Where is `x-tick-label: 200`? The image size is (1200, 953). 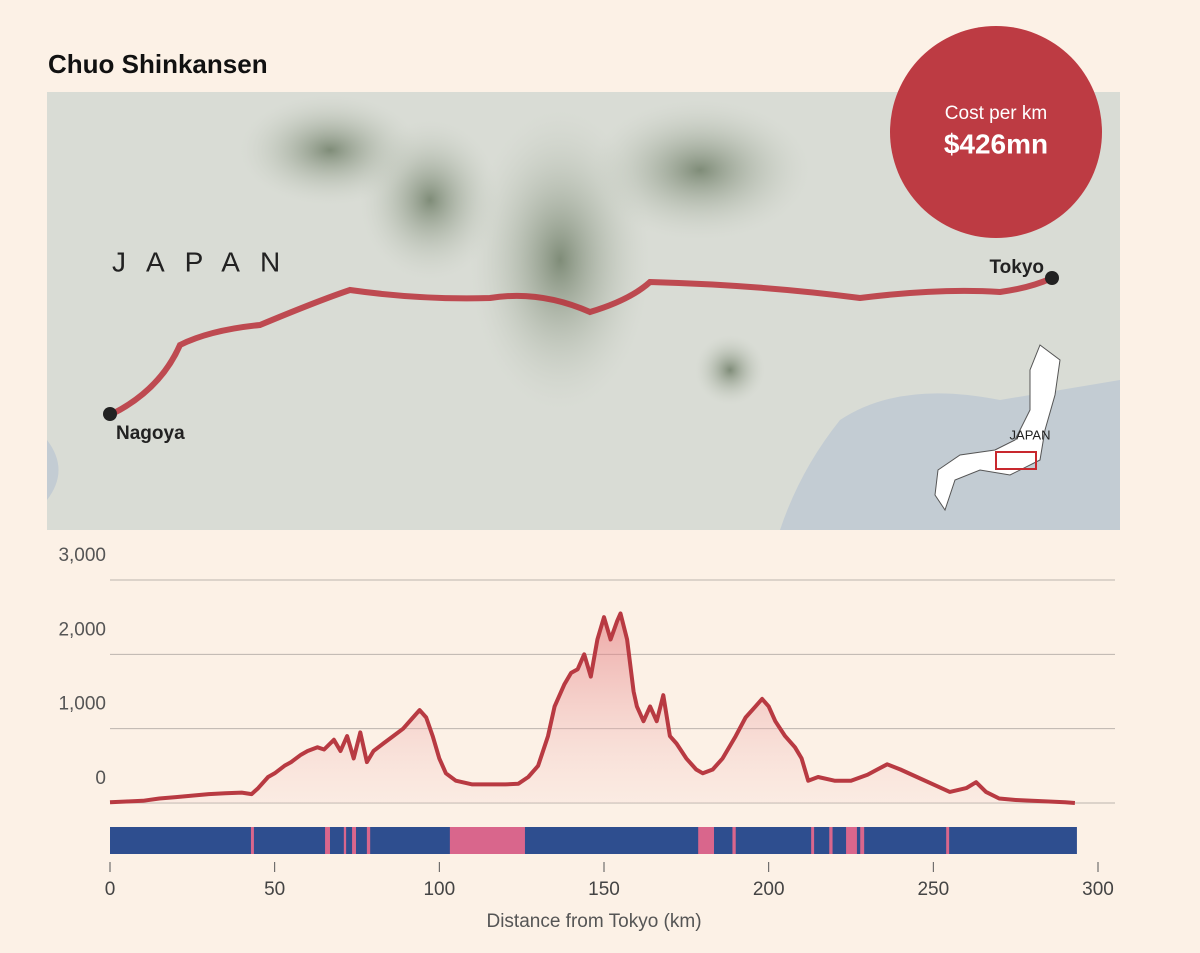
x-tick-label: 200 is located at coordinates (769, 889).